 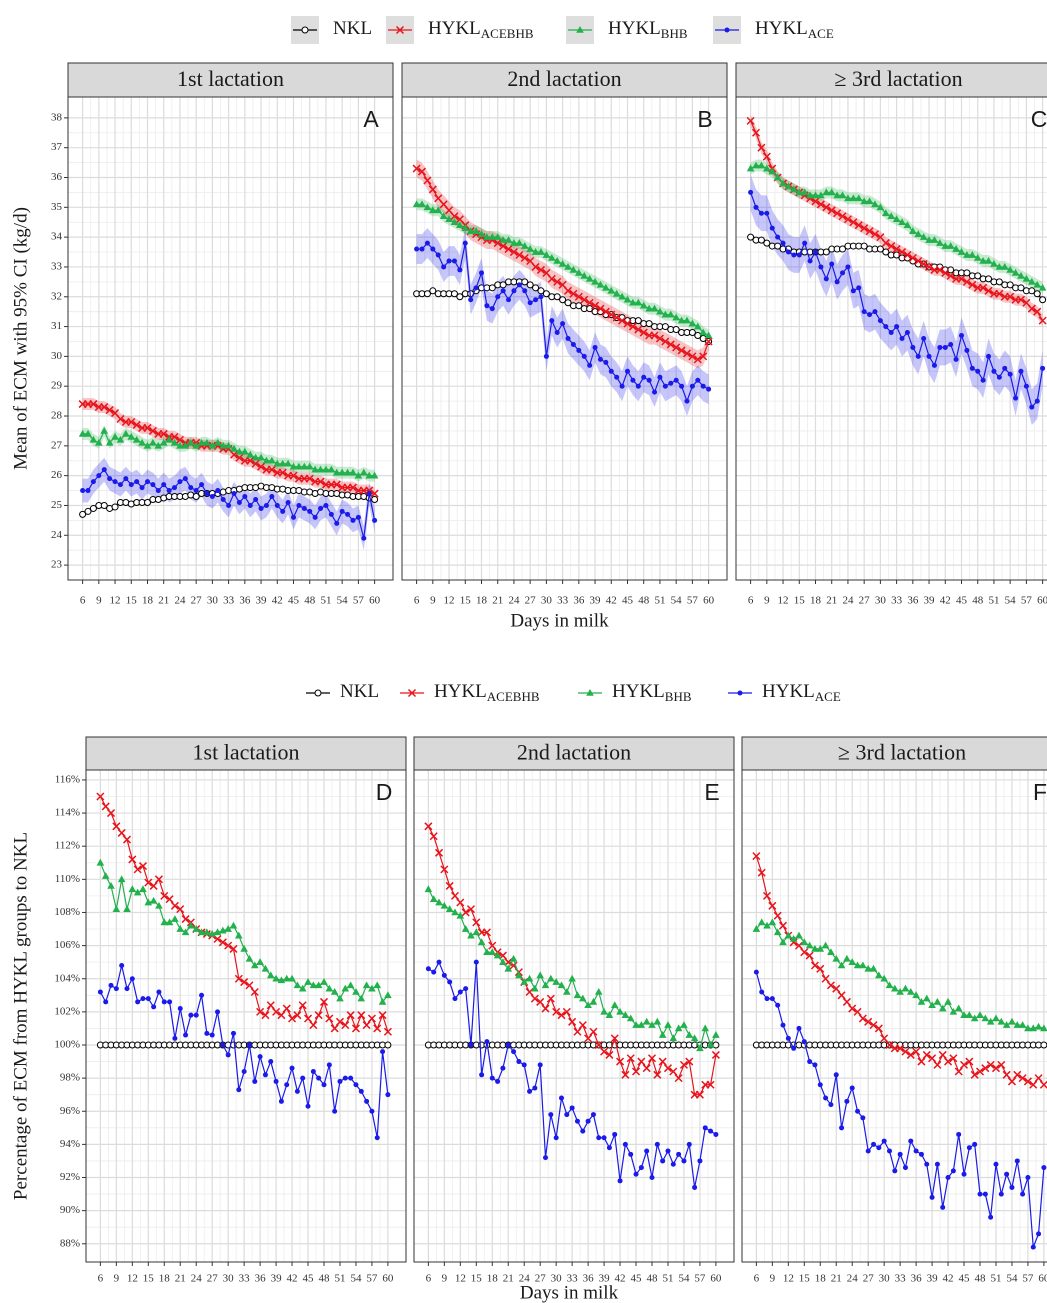 I want to click on y-tick-label: 23, so click(x=57, y=565).